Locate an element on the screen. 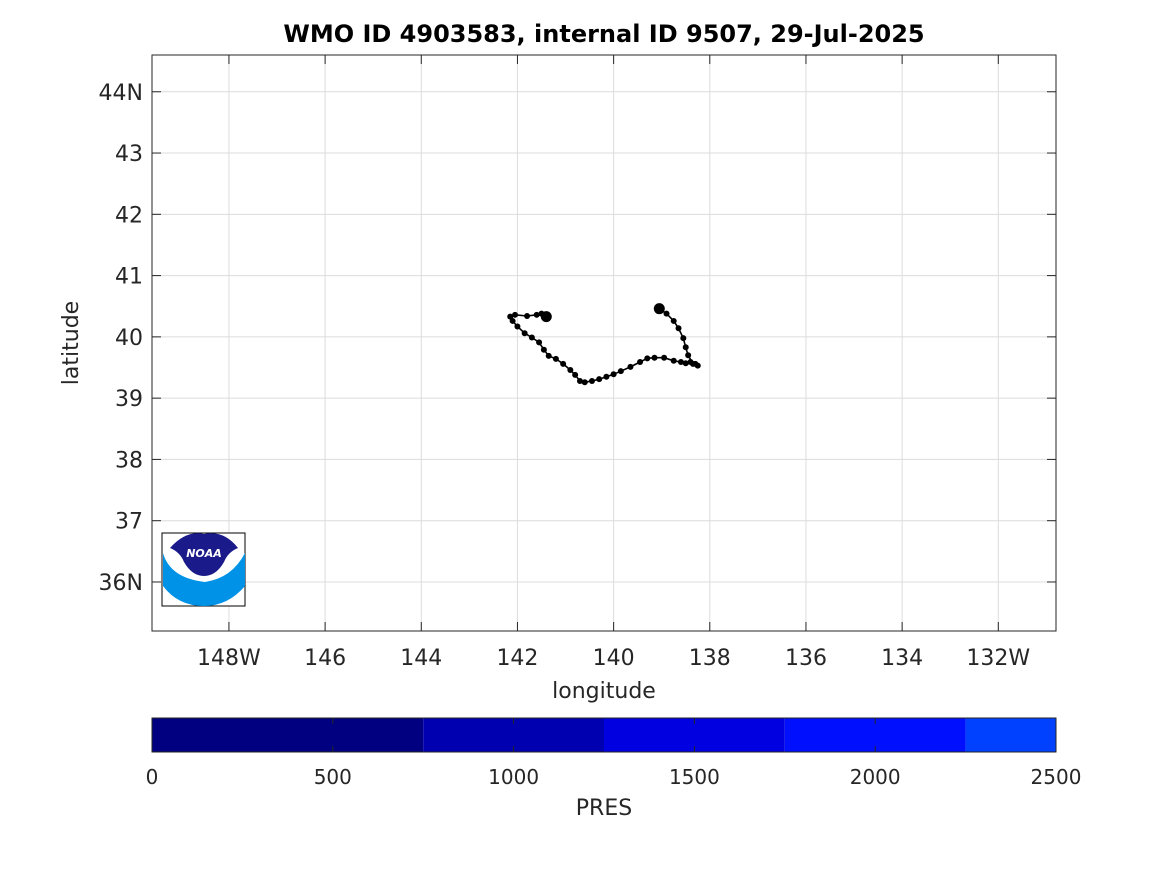 This screenshot has width=1167, height=875. x-tick-label: 132W is located at coordinates (998, 658).